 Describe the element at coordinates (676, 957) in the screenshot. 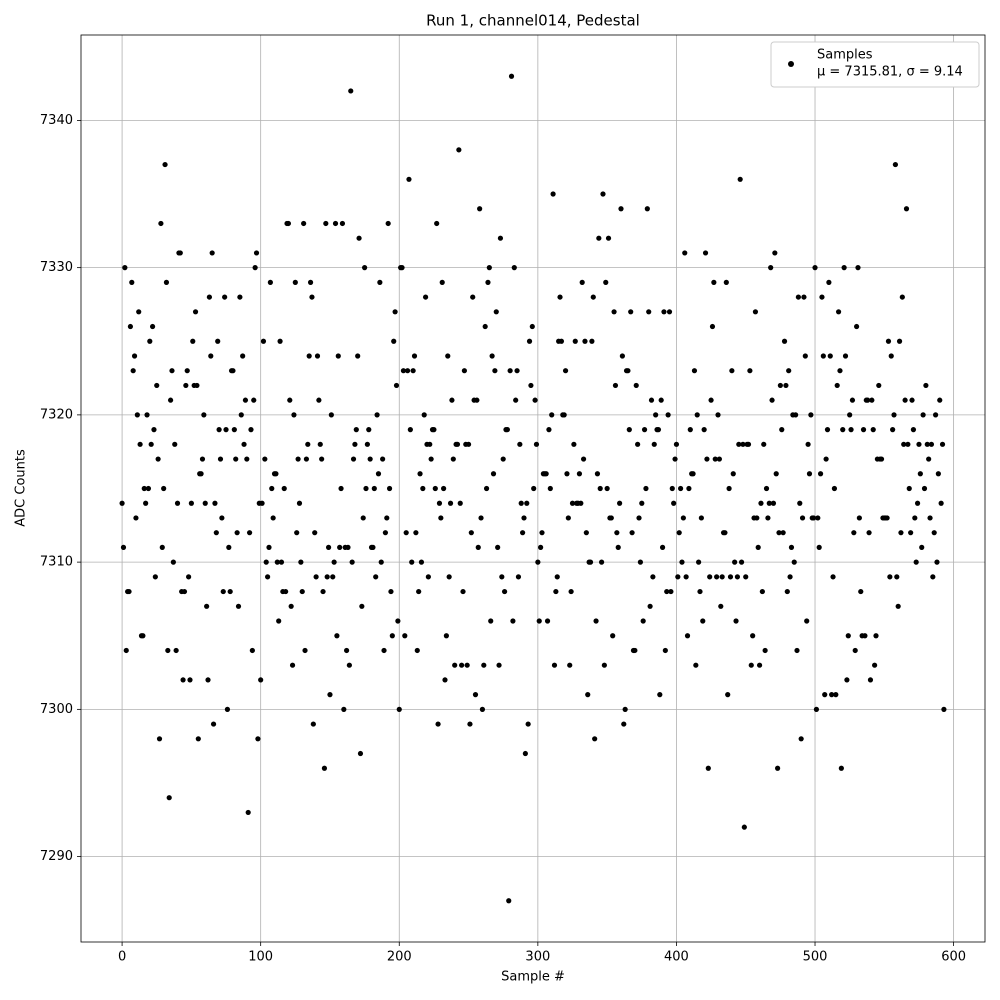

I see `x-tick-label: 400` at that location.